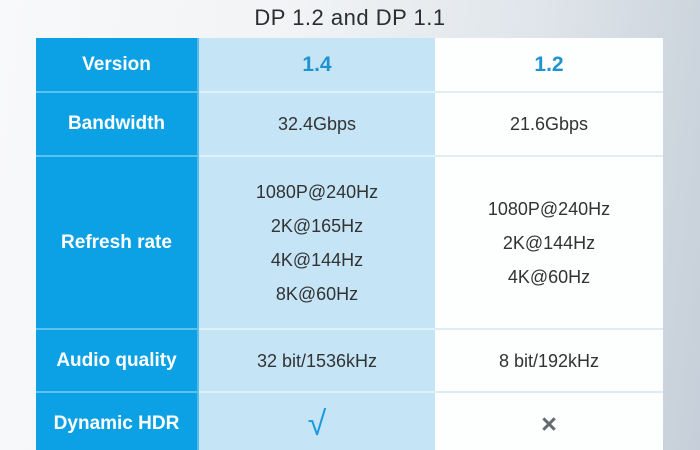  I want to click on page-title: DP 1.2 and DP 1.1, so click(350, 17).